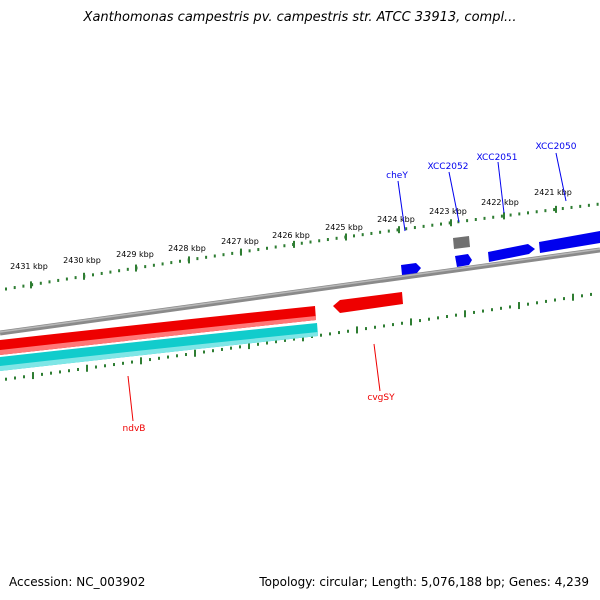  Describe the element at coordinates (511, 253) in the screenshot. I see `gene-XCC2051` at that location.